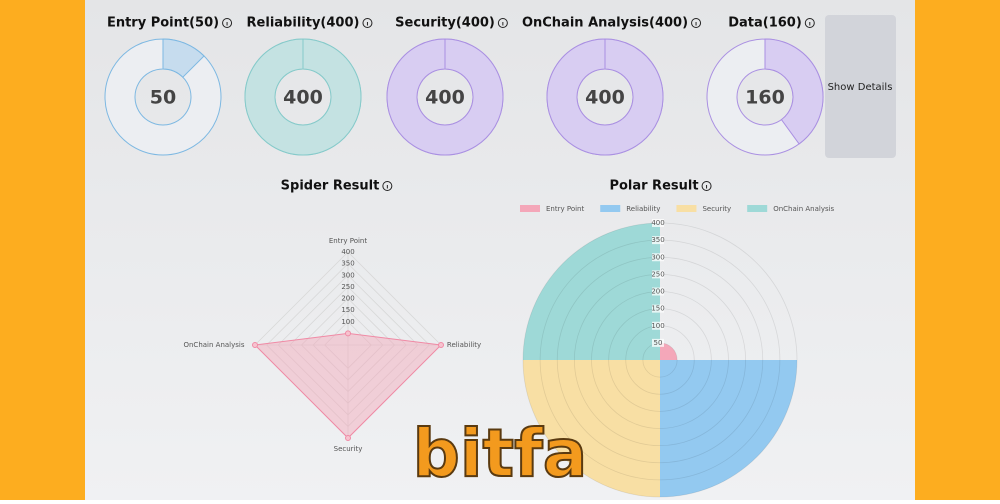 Image resolution: width=1000 pixels, height=504 pixels. What do you see at coordinates (605, 23) in the screenshot?
I see `gauge-title: OnChain Analysis(400)` at bounding box center [605, 23].